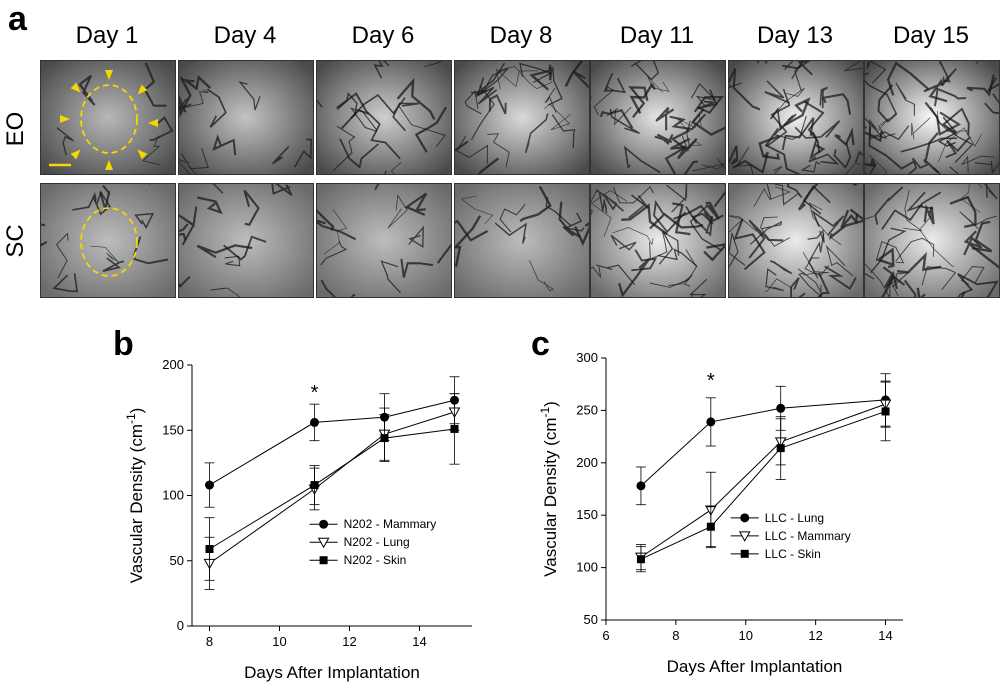 The width and height of the screenshot is (1000, 686). What do you see at coordinates (180, 625) in the screenshot?
I see `y-tick-label: 0` at bounding box center [180, 625].